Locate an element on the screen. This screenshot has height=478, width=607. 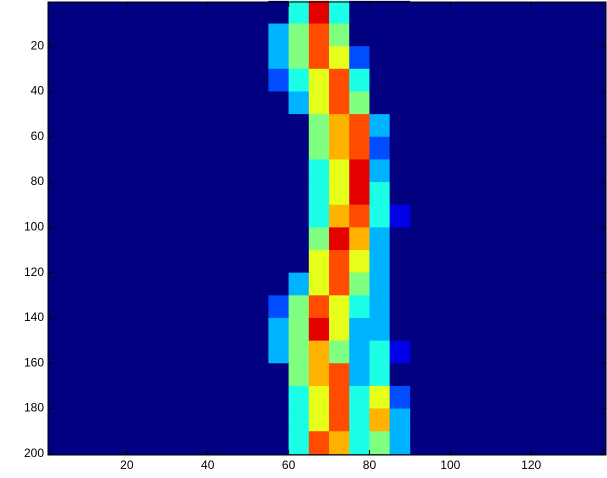
y-tick-label: 120 is located at coordinates (34, 272).